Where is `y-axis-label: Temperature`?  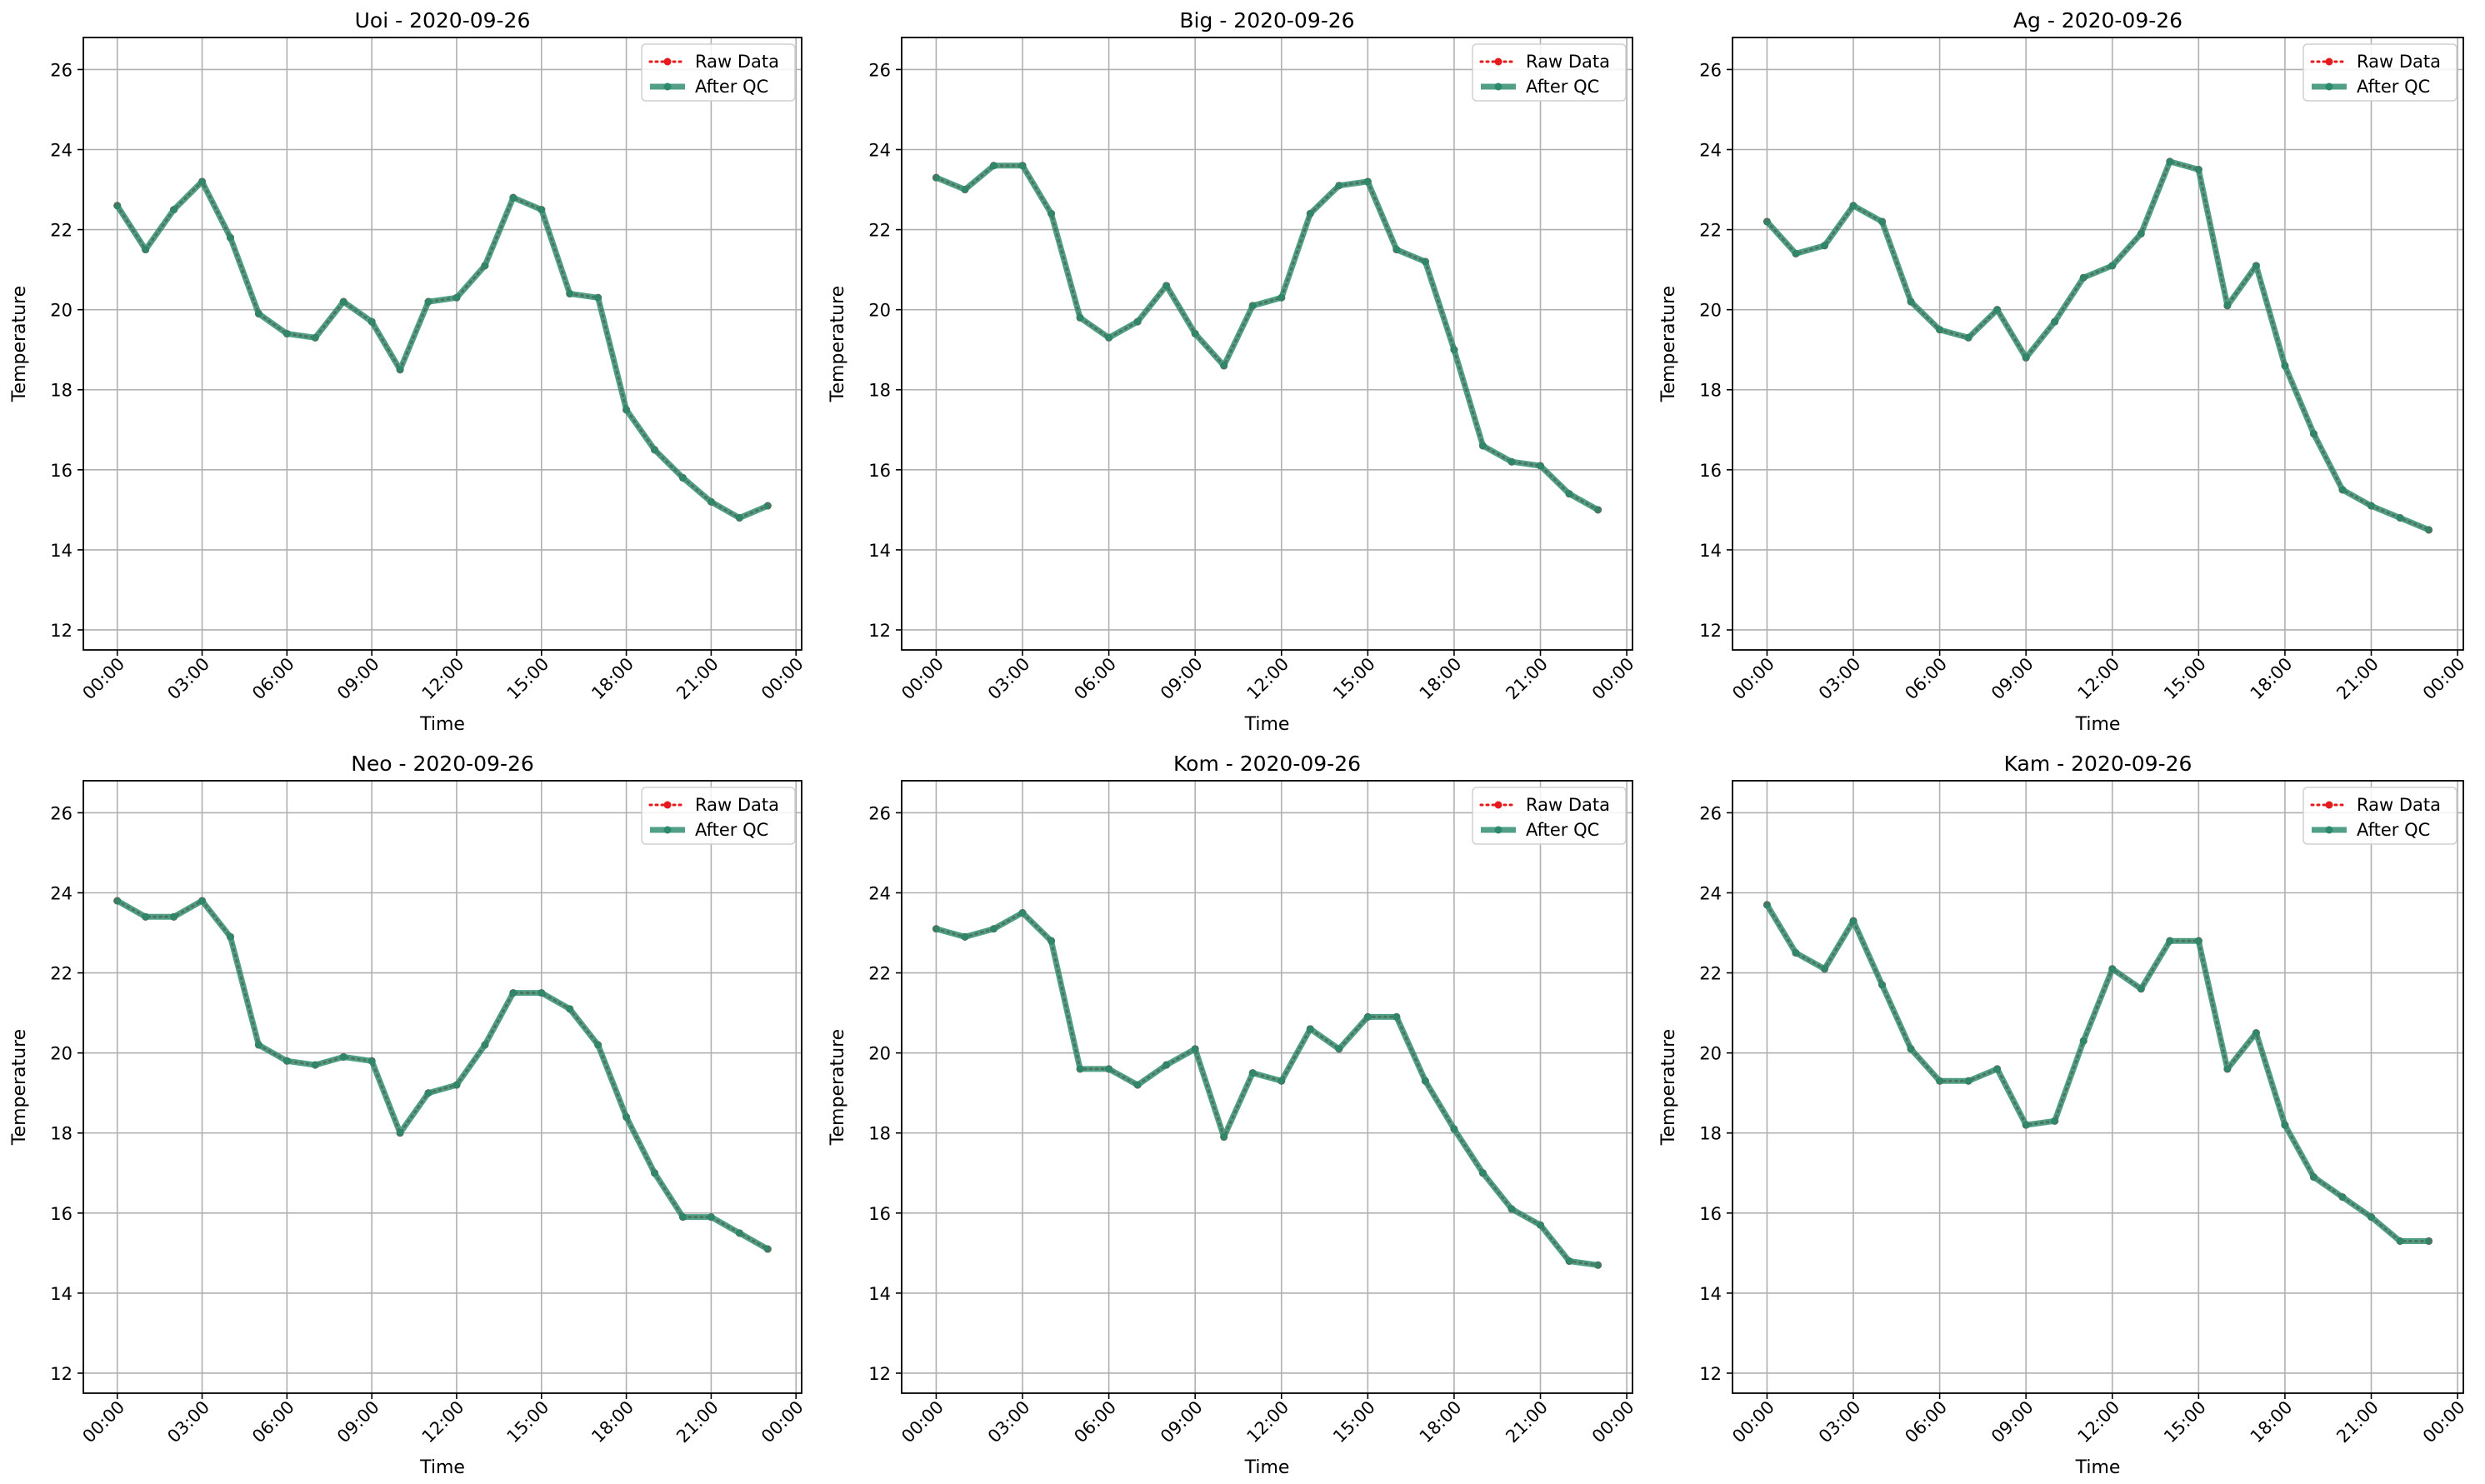 y-axis-label: Temperature is located at coordinates (19, 1088).